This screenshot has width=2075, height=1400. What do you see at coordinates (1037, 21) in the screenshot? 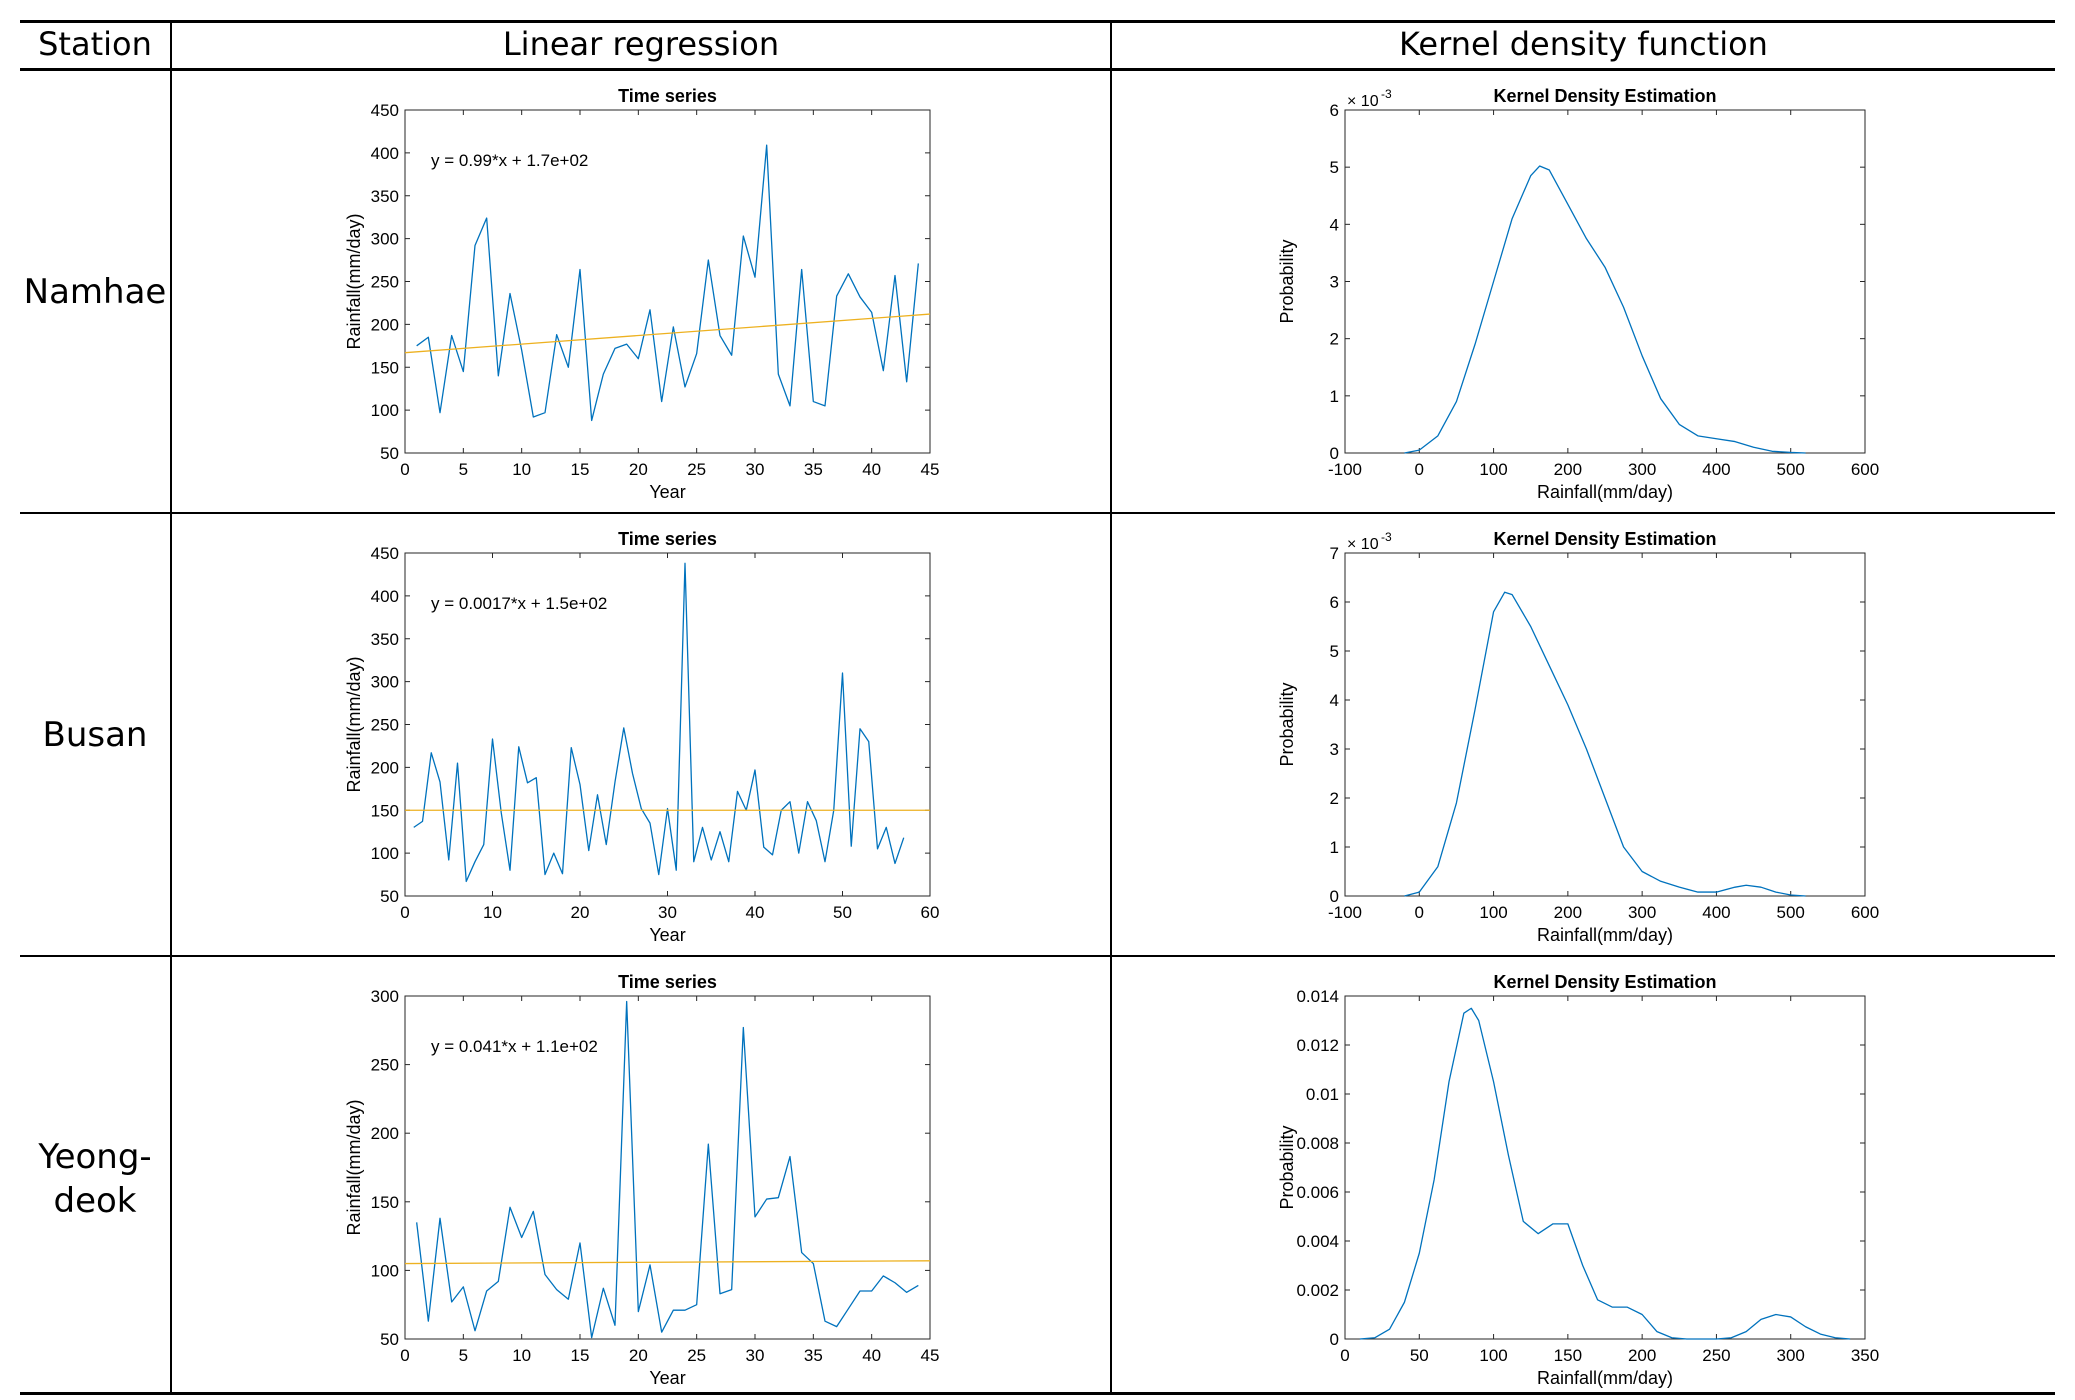
I see `table-top-rule` at bounding box center [1037, 21].